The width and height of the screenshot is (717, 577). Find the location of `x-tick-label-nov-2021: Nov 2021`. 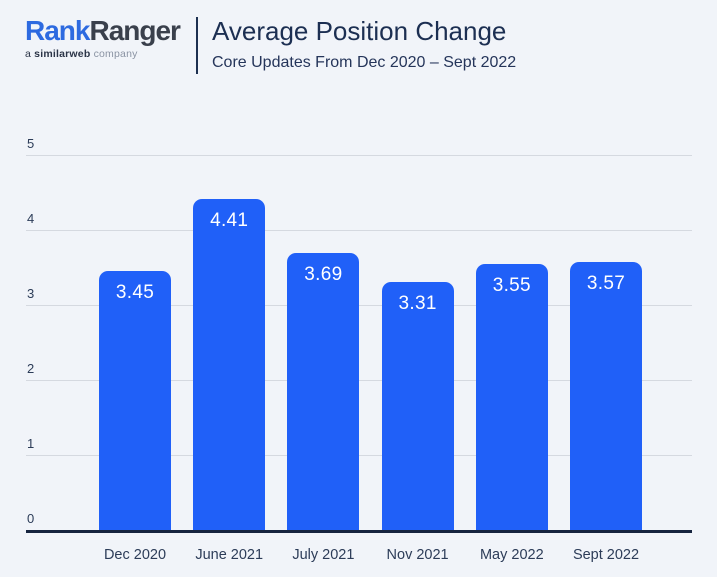

x-tick-label-nov-2021: Nov 2021 is located at coordinates (417, 555).